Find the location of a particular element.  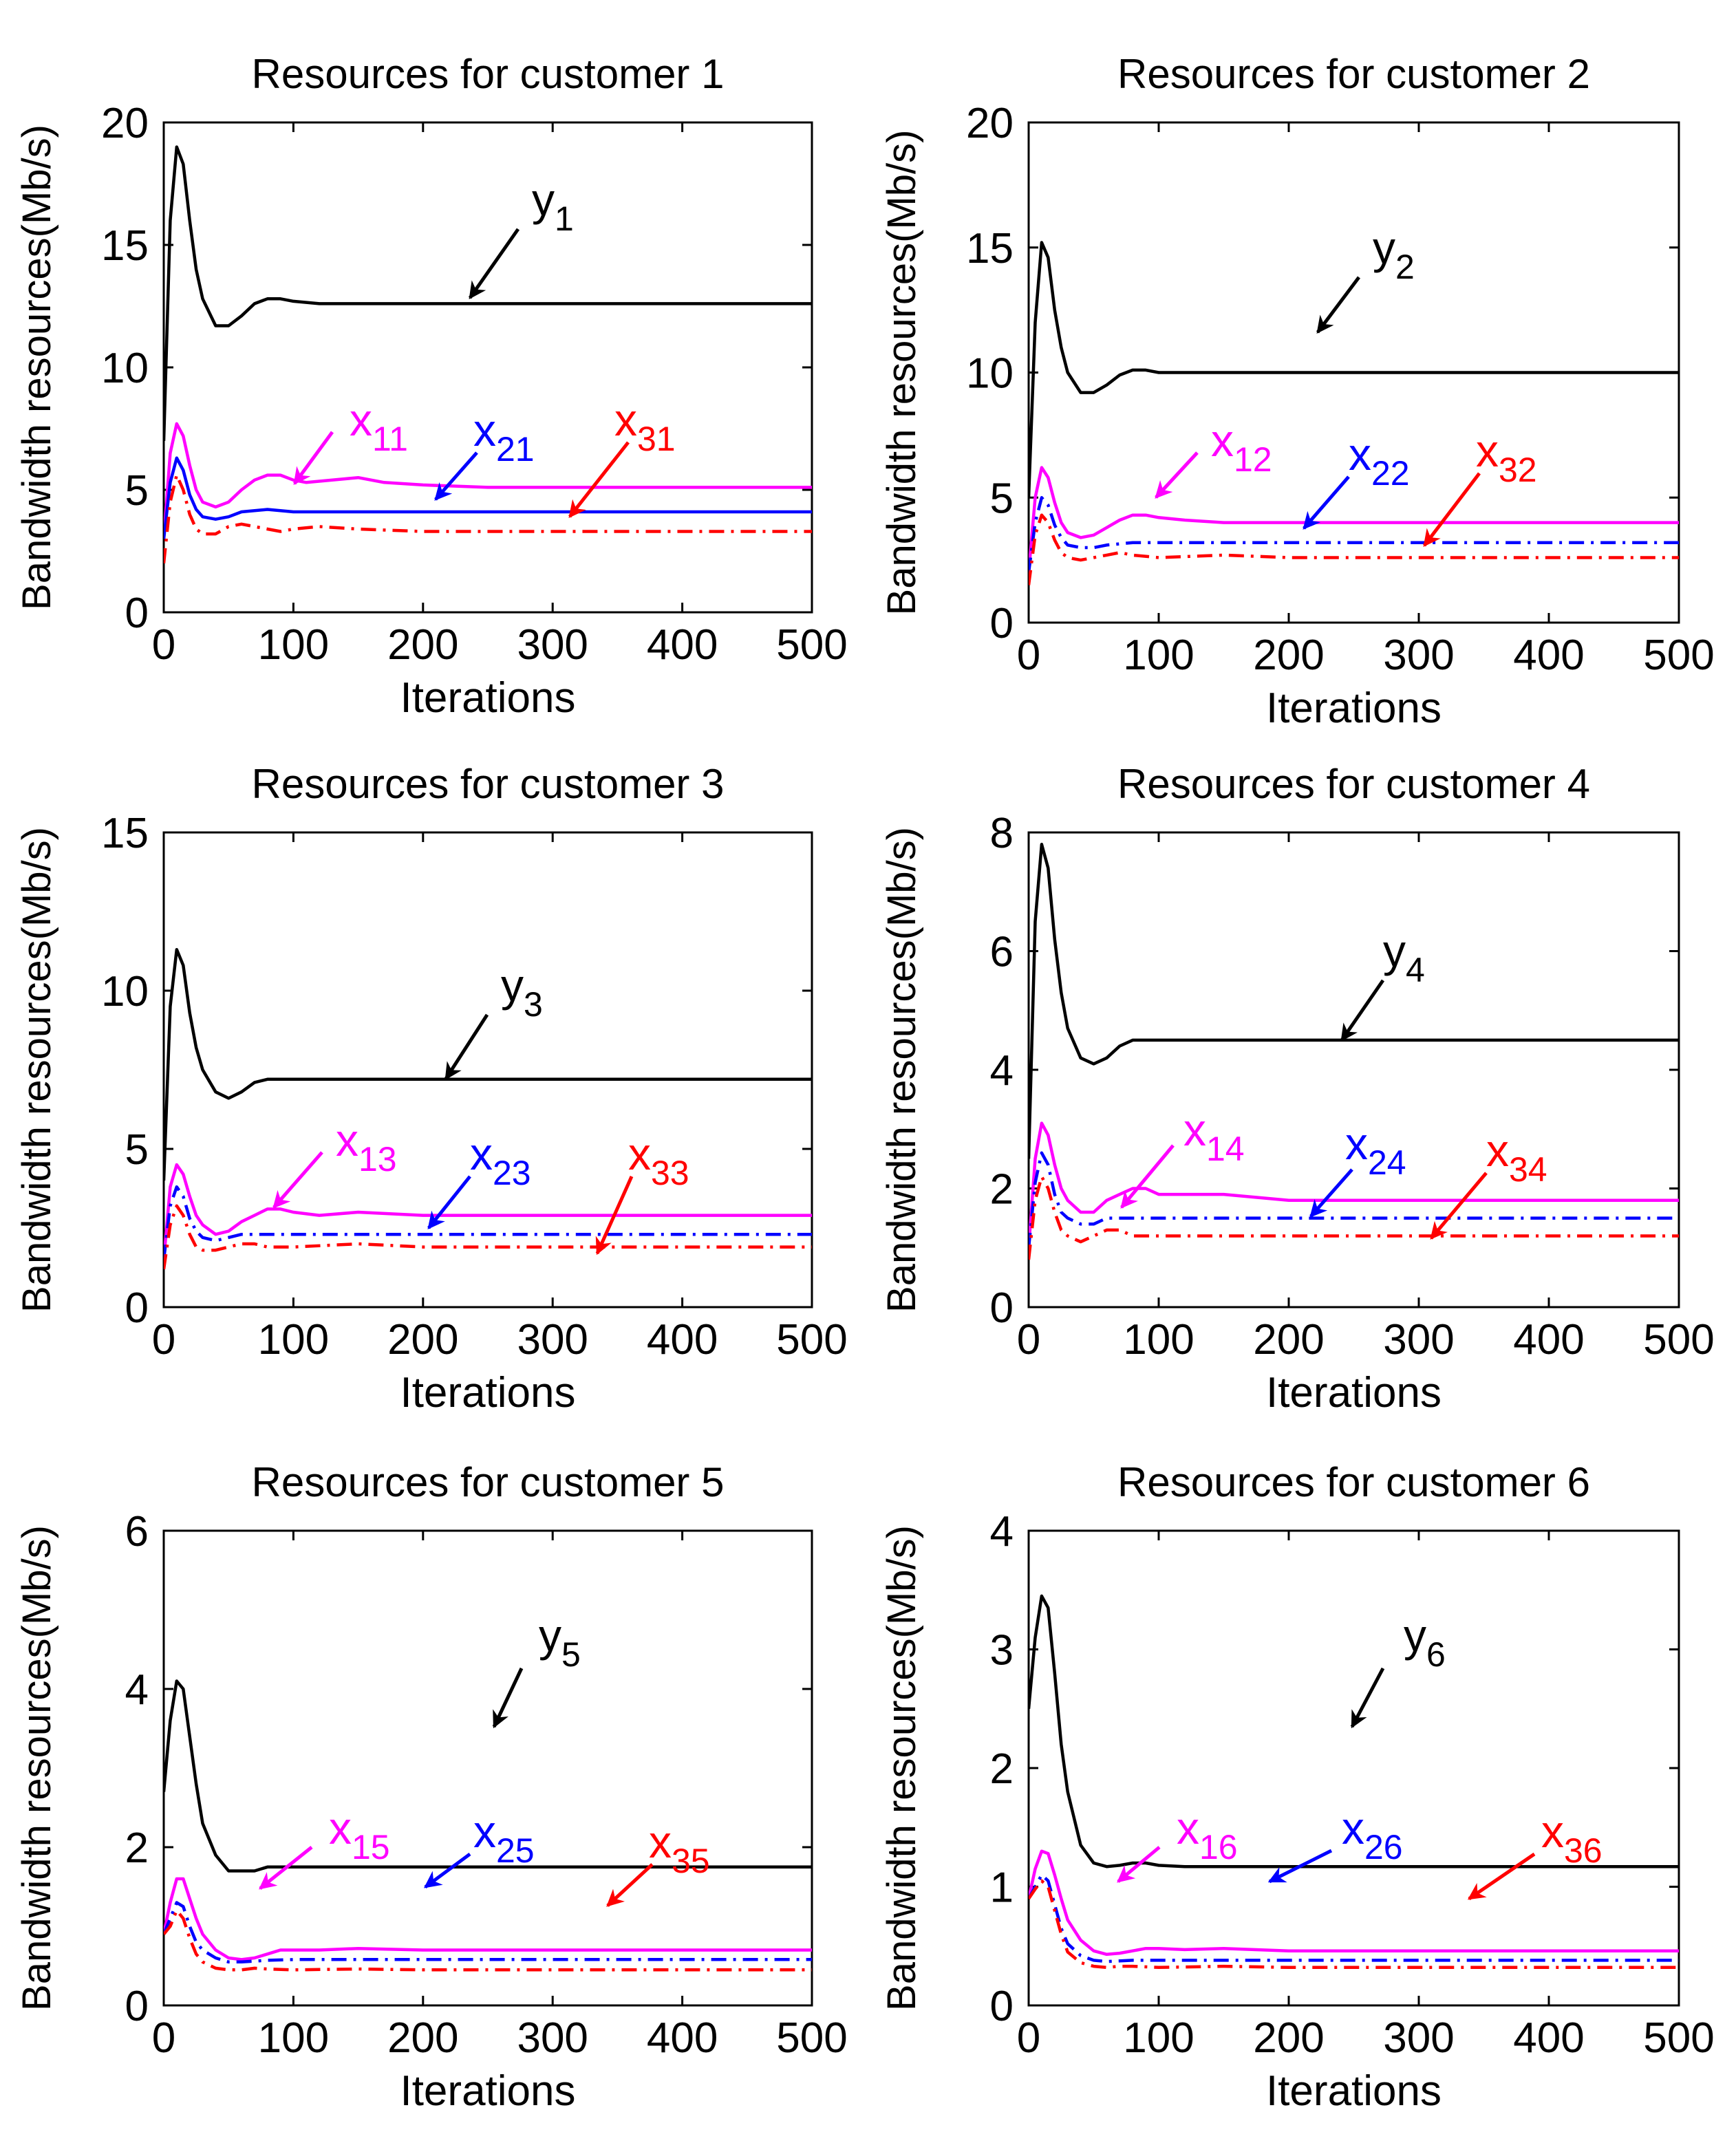

series-line-x24 is located at coordinates (1354, 1200).